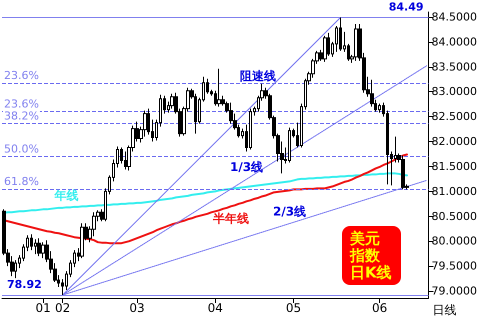 The height and width of the screenshot is (320, 480). What do you see at coordinates (455, 67) in the screenshot?
I see `y-tick-label: 83.5000` at bounding box center [455, 67].